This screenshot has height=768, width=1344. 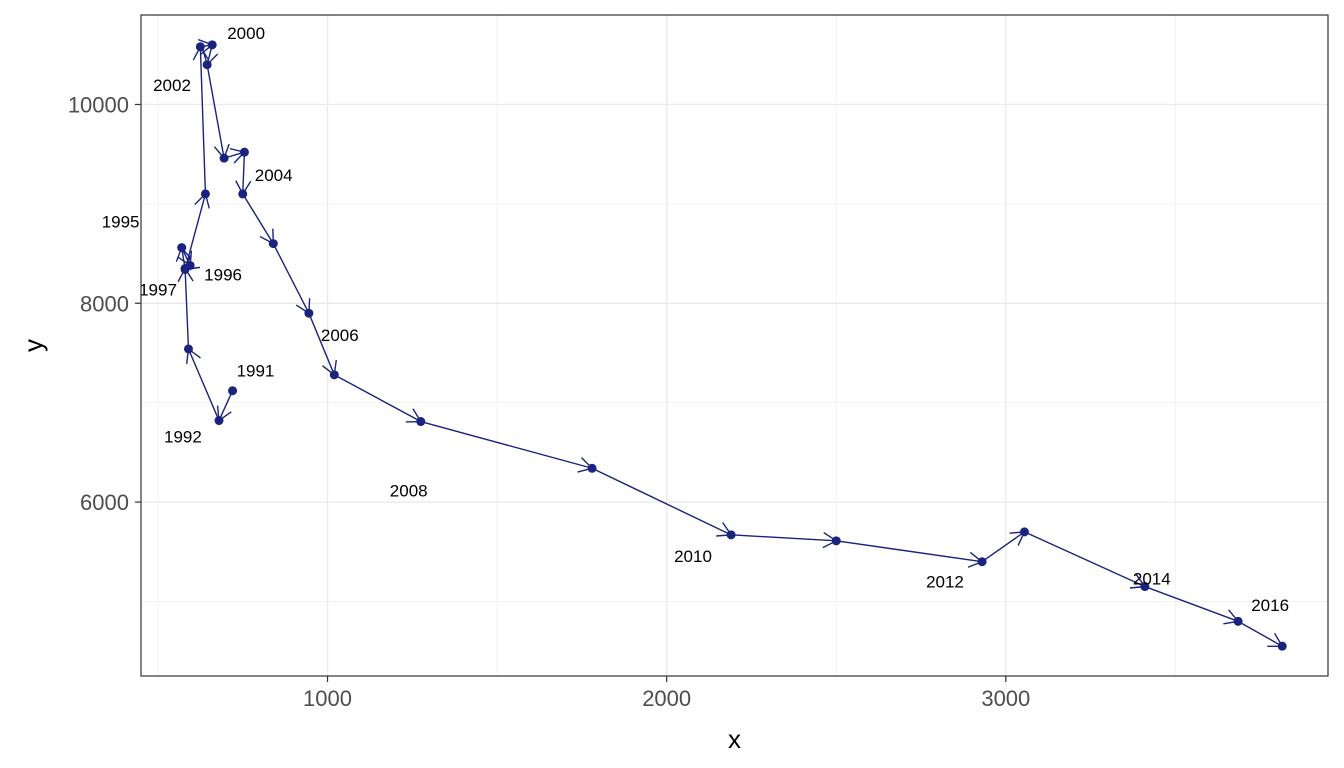 What do you see at coordinates (256, 371) in the screenshot?
I see `year-label: 1991` at bounding box center [256, 371].